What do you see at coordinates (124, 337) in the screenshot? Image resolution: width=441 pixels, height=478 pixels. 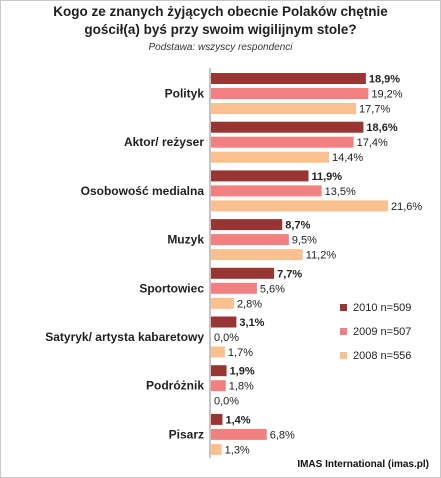 I see `category-label: Satyryk/ artysta kabaretowy` at bounding box center [124, 337].